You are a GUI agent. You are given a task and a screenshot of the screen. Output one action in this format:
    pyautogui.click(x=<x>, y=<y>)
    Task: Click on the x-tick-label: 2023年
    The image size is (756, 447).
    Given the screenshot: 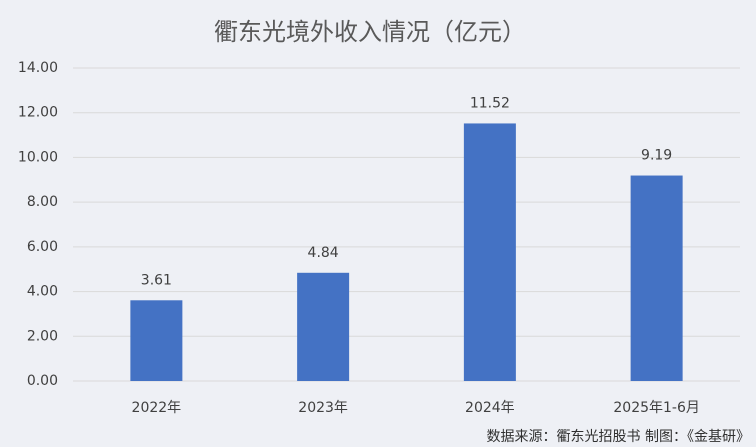 What is the action you would take?
    pyautogui.click(x=323, y=408)
    